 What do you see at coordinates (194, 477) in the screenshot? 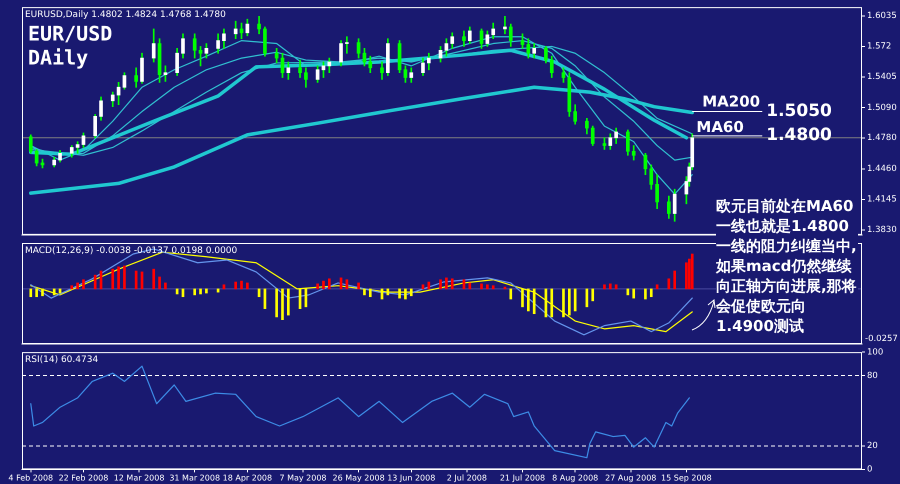
I see `x-tick-label: 31 Mar 2008` at bounding box center [194, 477].